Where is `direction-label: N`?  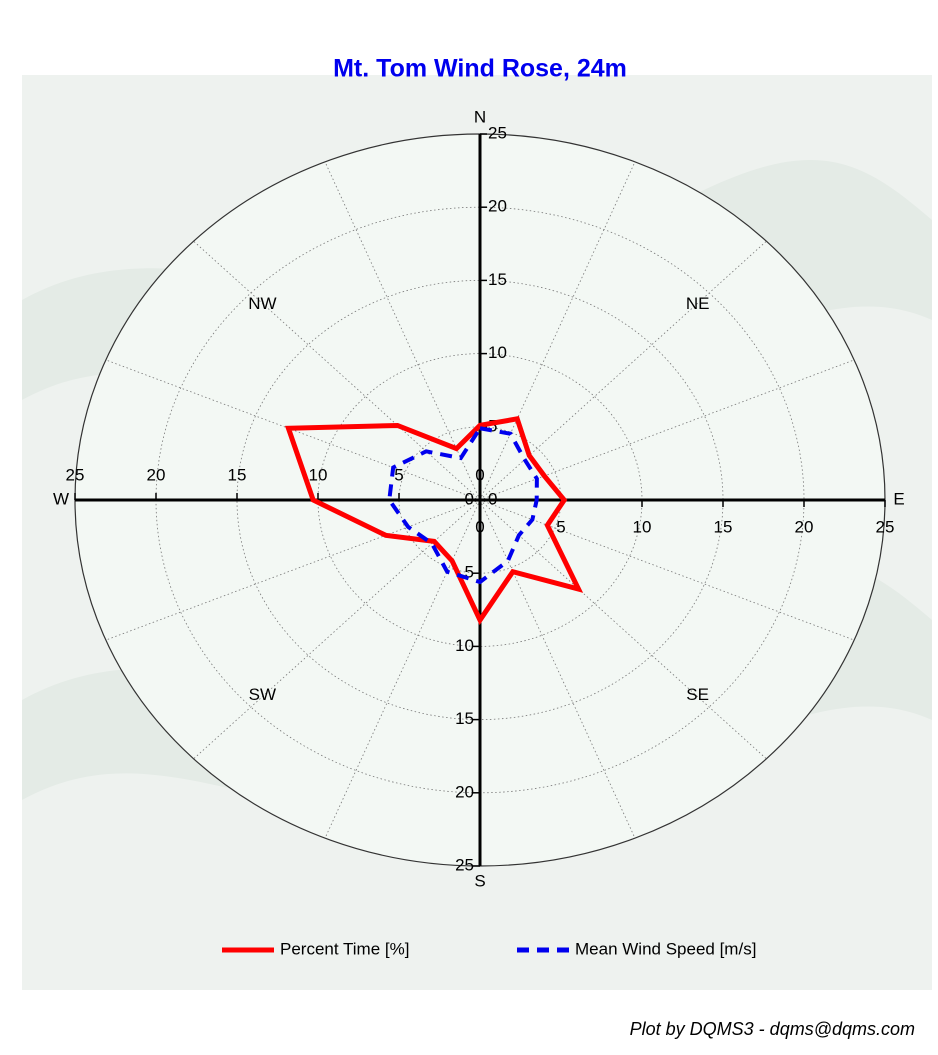 direction-label: N is located at coordinates (480, 116).